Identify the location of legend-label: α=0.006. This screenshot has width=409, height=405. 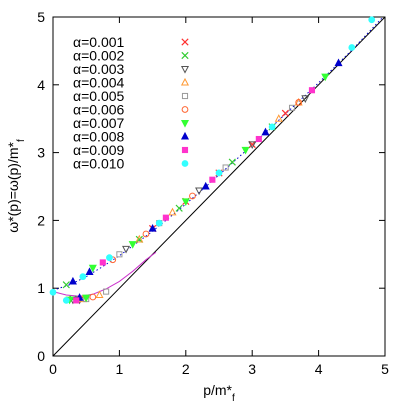
(99, 110).